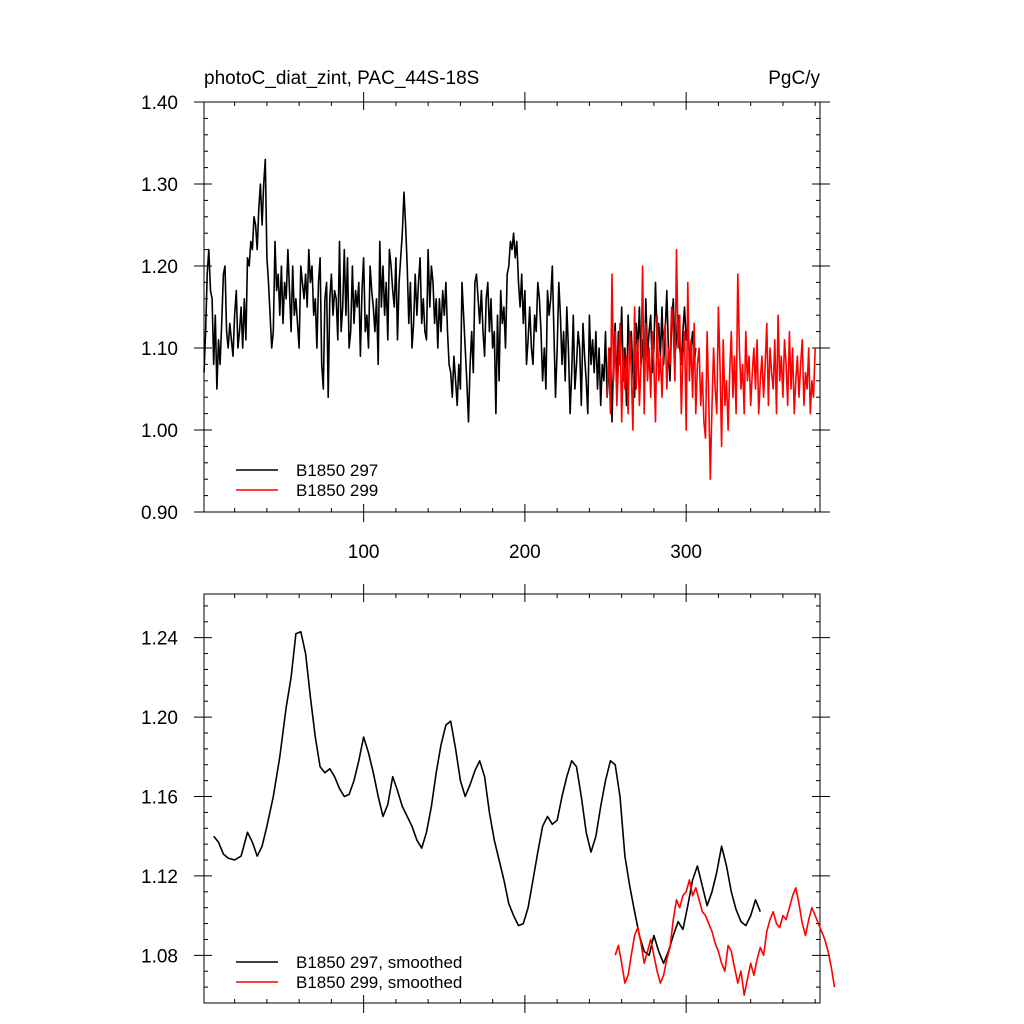 Image resolution: width=1024 pixels, height=1024 pixels. I want to click on legend-label: B1850 297, so click(337, 470).